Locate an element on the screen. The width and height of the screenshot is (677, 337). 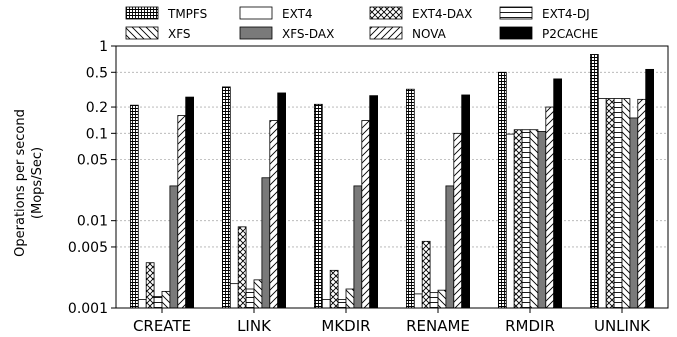
bar-ext4-dj-rename is located at coordinates (434, 300).